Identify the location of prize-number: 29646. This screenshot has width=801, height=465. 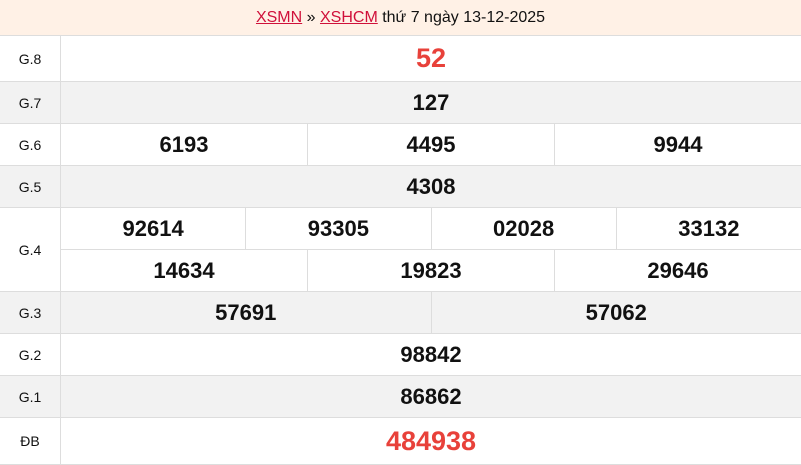
(677, 270).